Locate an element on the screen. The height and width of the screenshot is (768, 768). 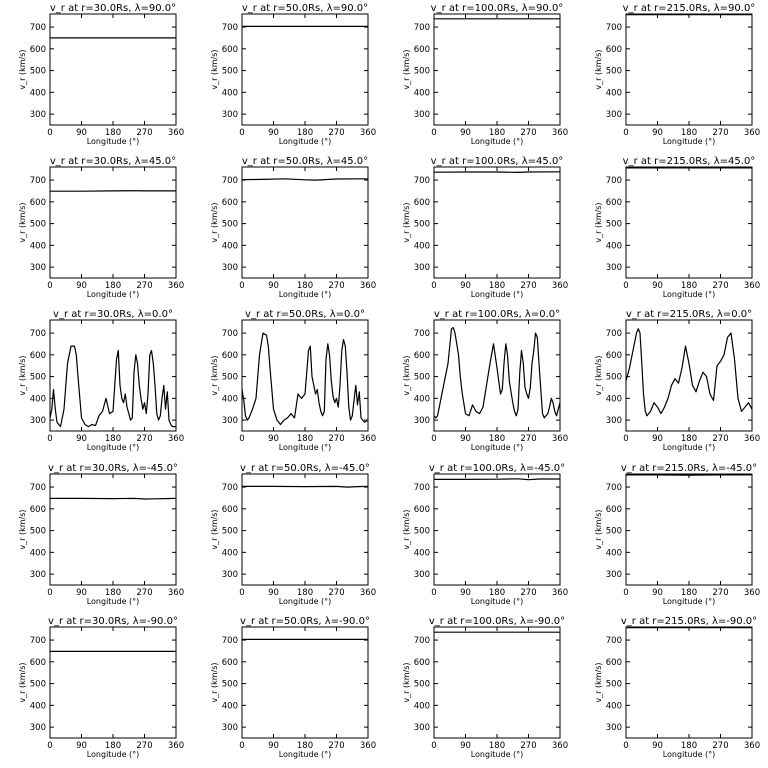
panel-title: v_r at r=215.0Rs, λ=-90.0° is located at coordinates (689, 621).